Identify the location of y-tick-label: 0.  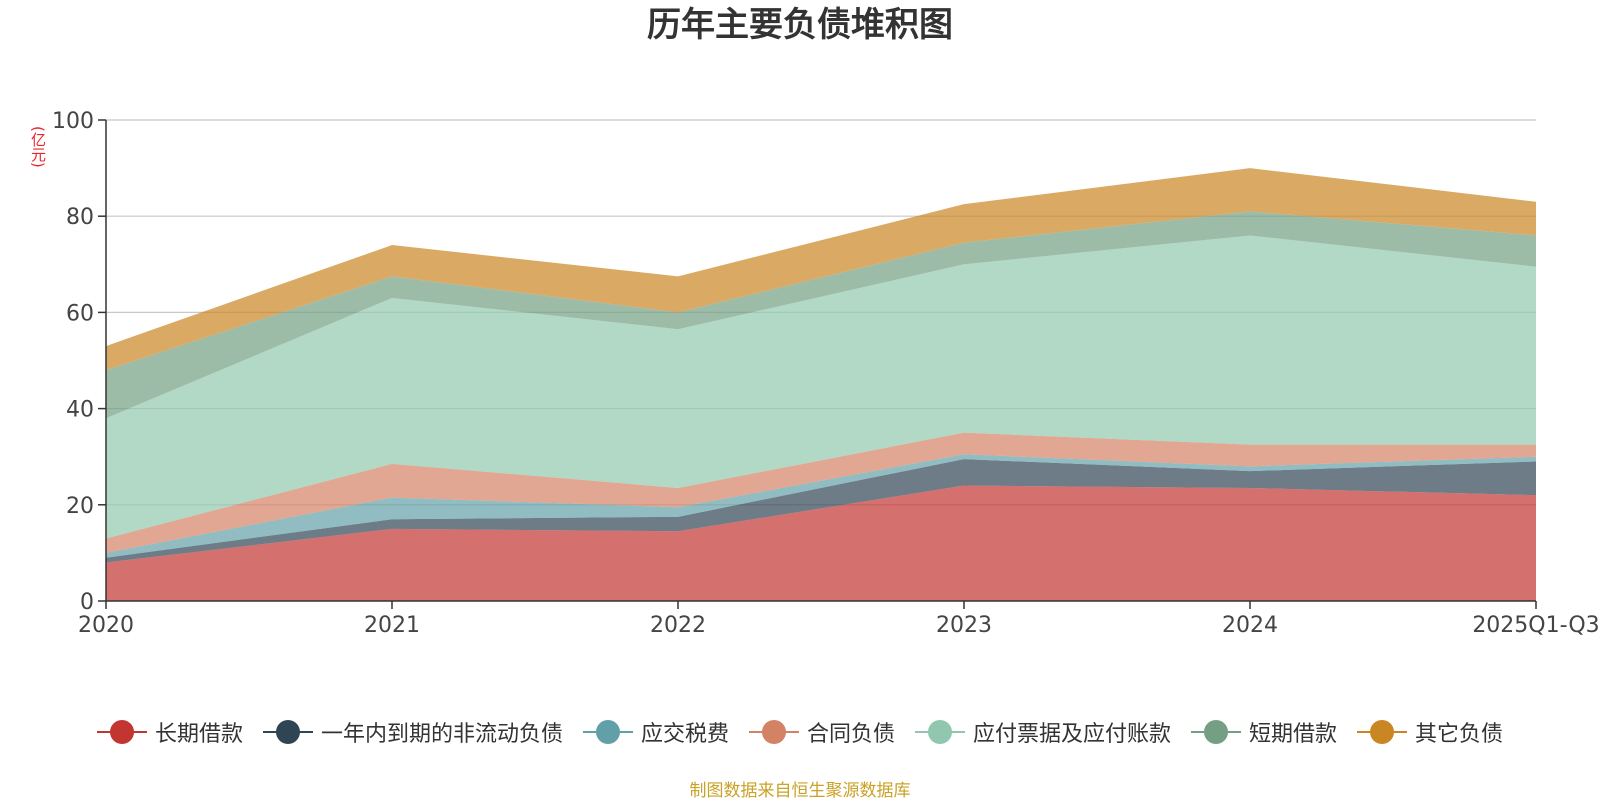
(87, 602).